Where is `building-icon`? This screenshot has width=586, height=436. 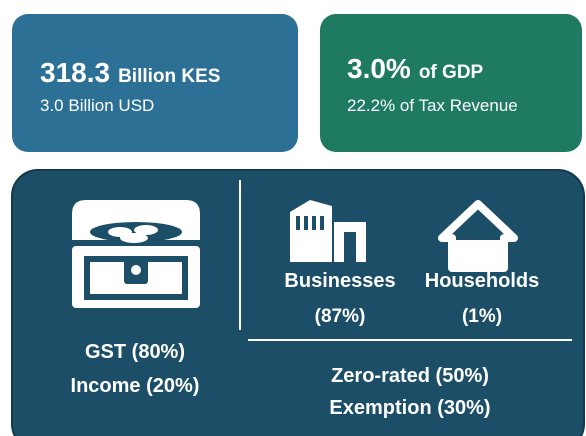 building-icon is located at coordinates (328, 231).